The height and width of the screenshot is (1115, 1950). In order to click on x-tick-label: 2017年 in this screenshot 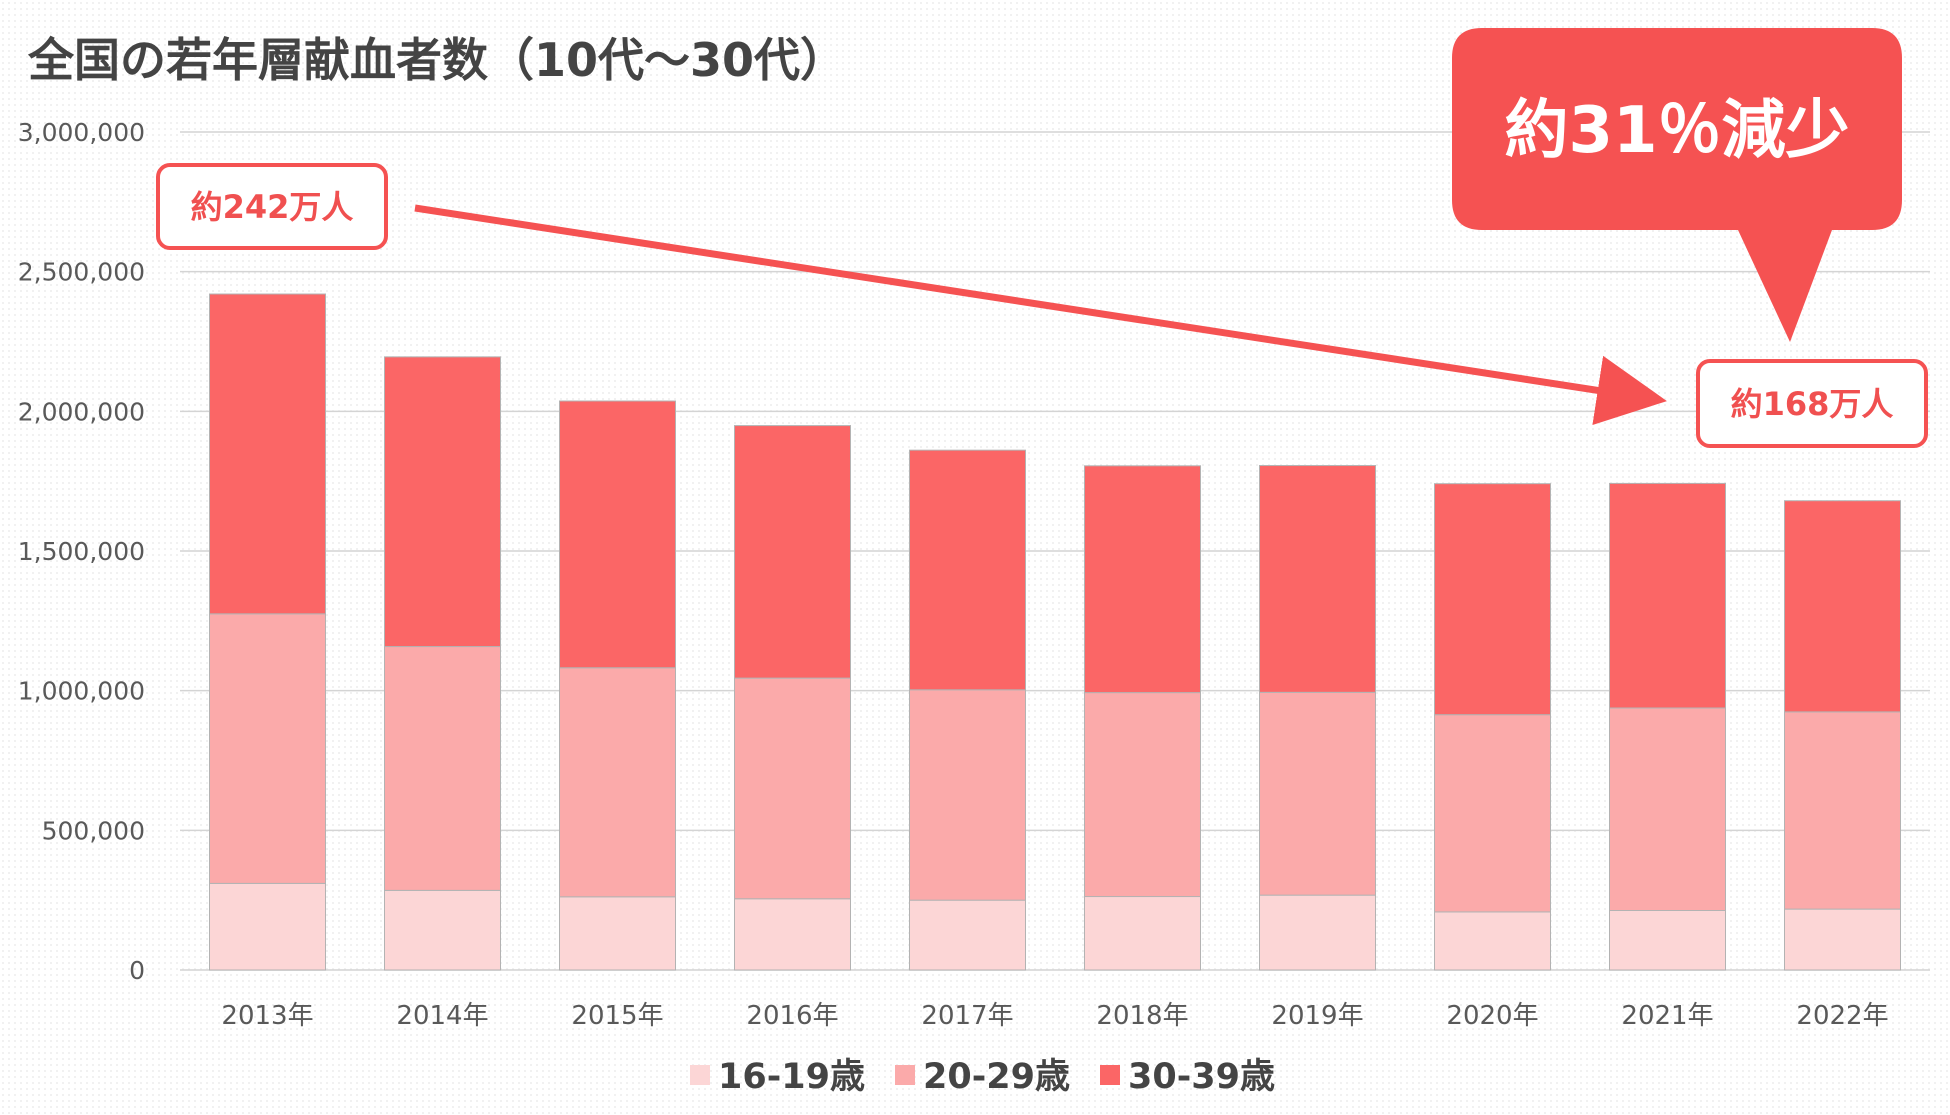, I will do `click(967, 1016)`.